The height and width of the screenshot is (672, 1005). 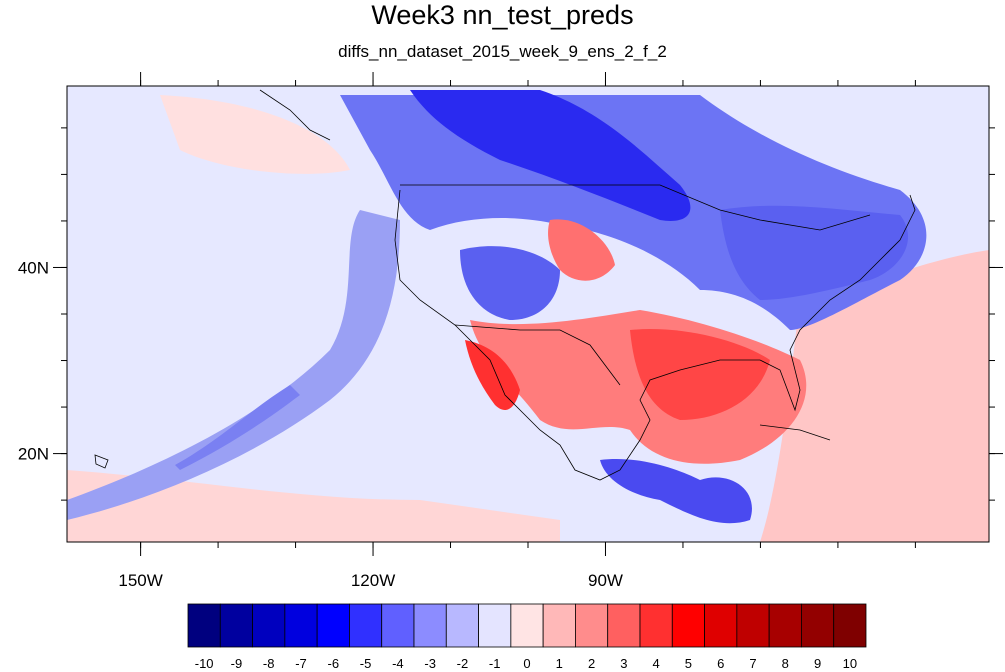 I want to click on colorbar-label: -3, so click(x=430, y=663).